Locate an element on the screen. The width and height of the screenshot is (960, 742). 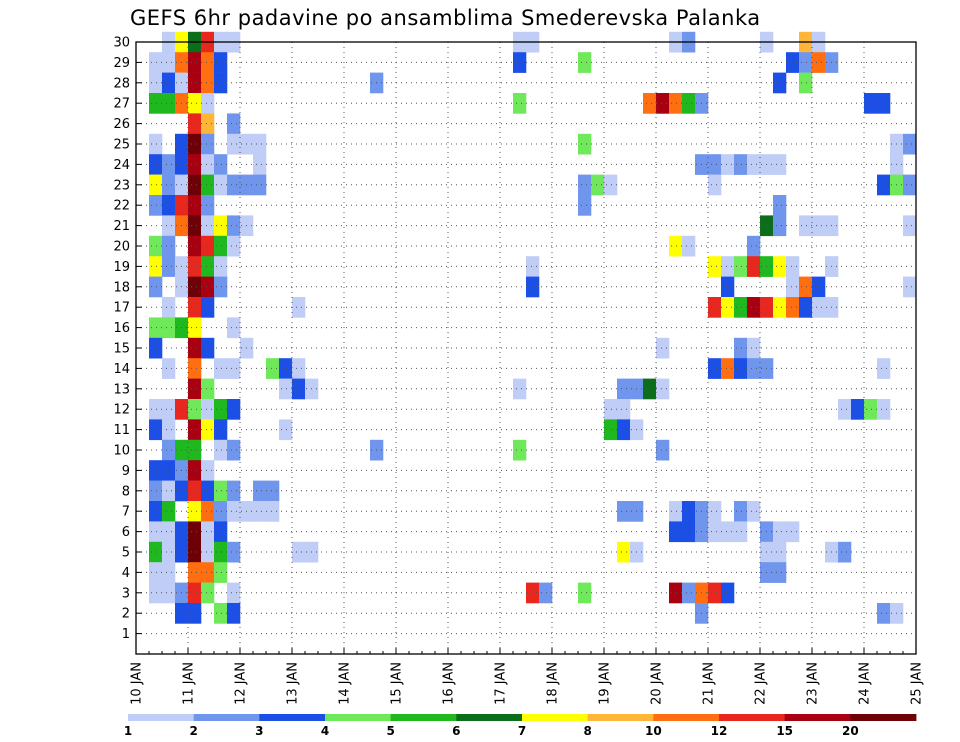
y-tick-label: 23 is located at coordinates (121, 185).